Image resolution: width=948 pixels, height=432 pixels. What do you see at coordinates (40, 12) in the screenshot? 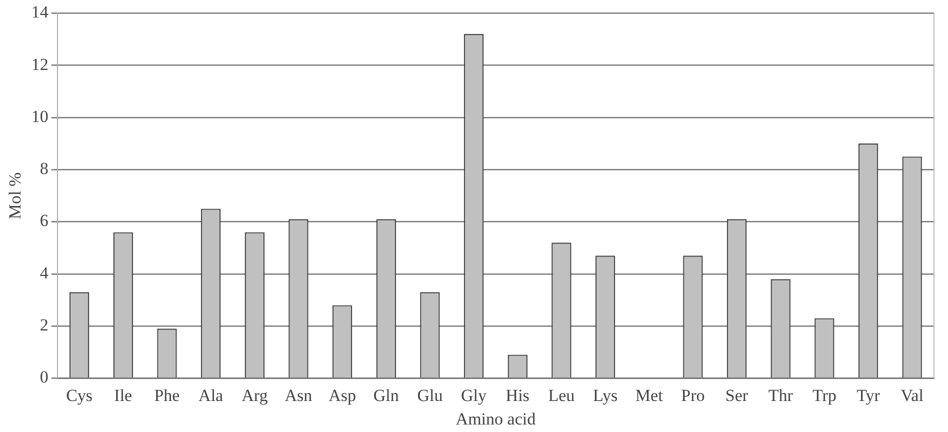
I see `y-tick-label: 14` at bounding box center [40, 12].